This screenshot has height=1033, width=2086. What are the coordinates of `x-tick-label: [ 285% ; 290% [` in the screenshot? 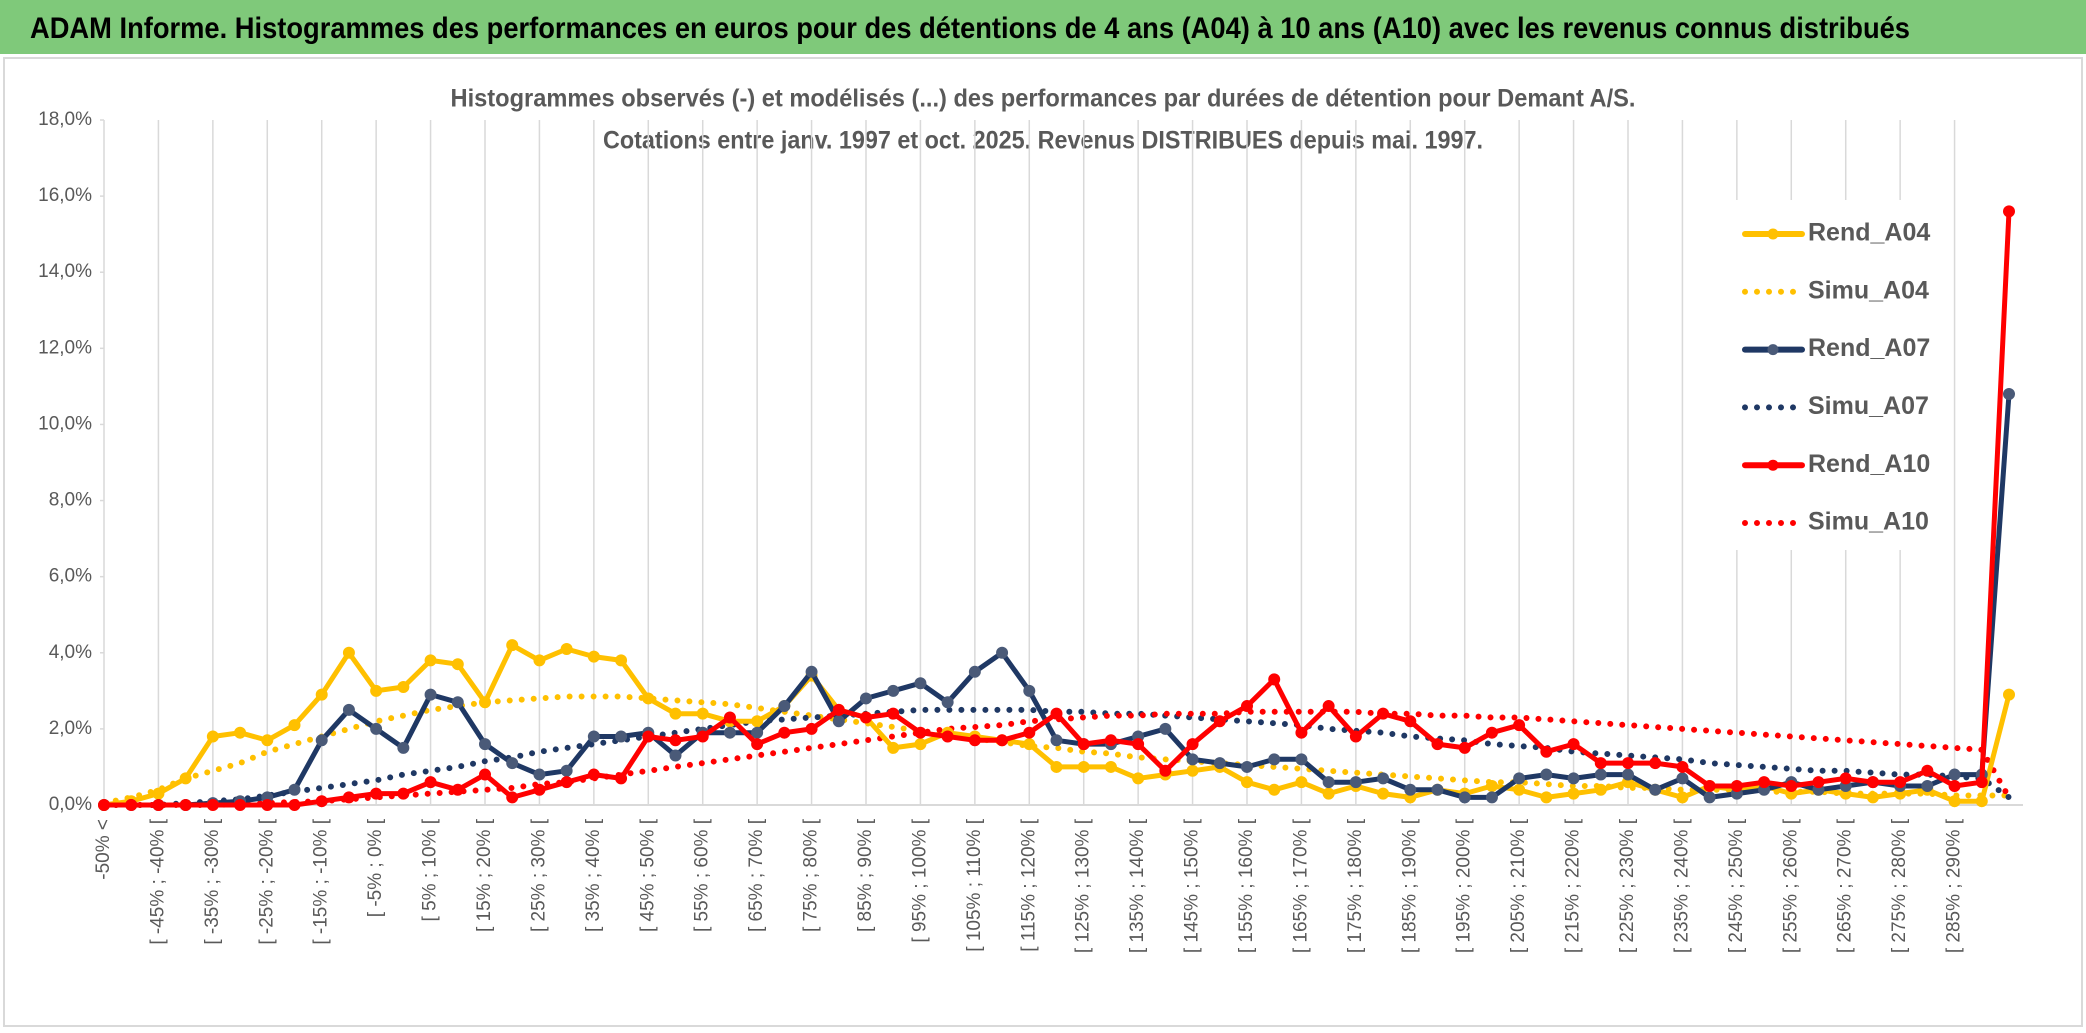 It's located at (1954, 885).